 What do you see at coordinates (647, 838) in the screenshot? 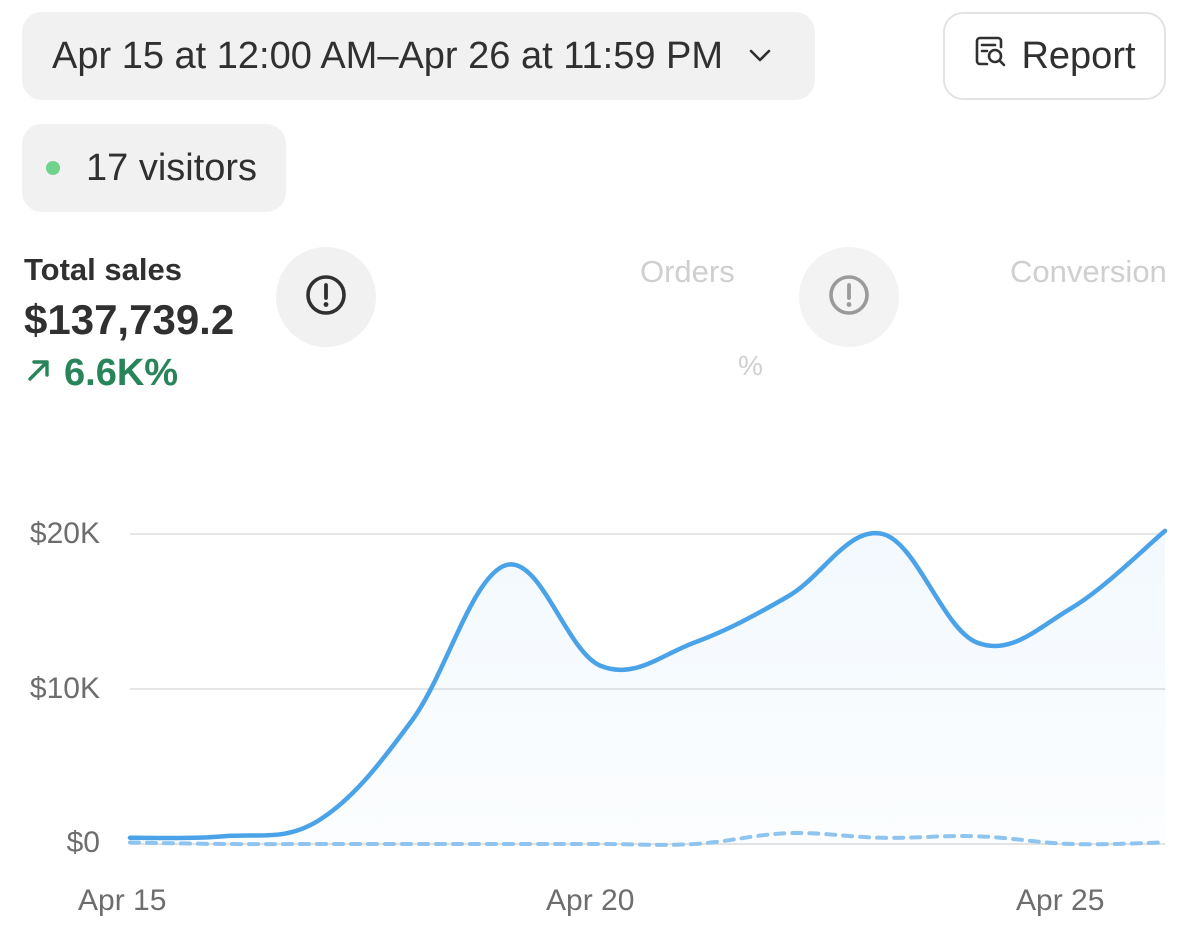
I see `series-line-comparison` at bounding box center [647, 838].